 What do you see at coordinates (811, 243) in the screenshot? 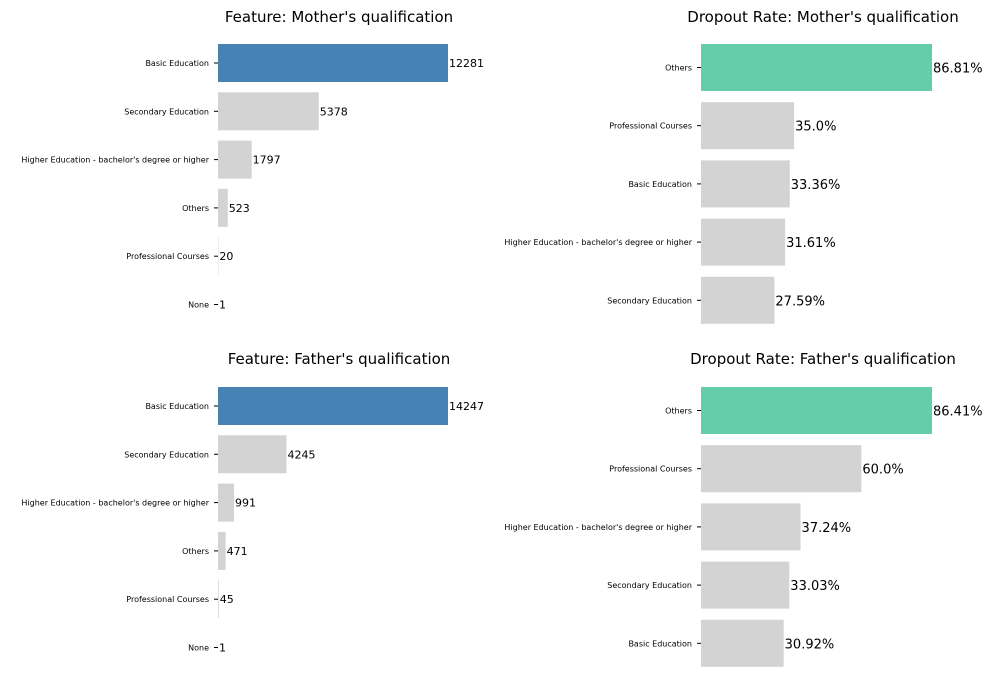
I see `value-label: 31.61%` at bounding box center [811, 243].